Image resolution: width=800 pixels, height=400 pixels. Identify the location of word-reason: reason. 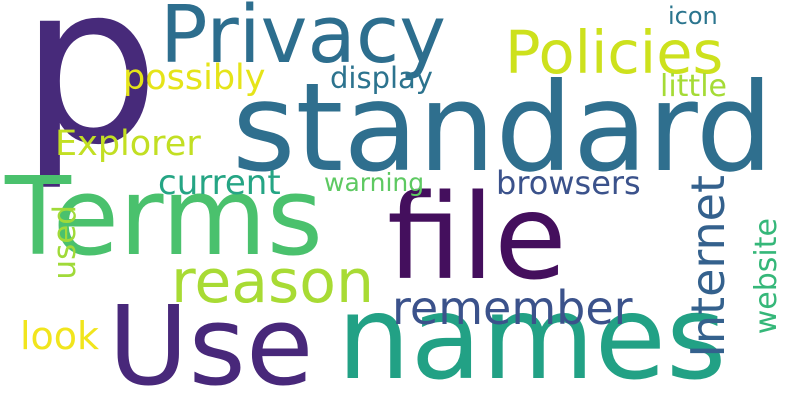
(273, 282).